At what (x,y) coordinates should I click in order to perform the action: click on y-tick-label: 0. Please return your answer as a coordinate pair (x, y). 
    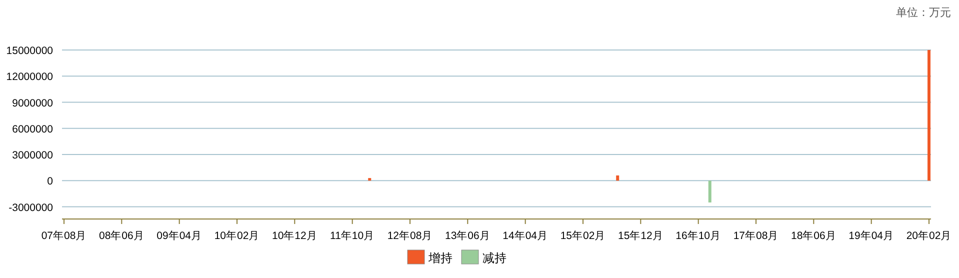
    Looking at the image, I should click on (50, 182).